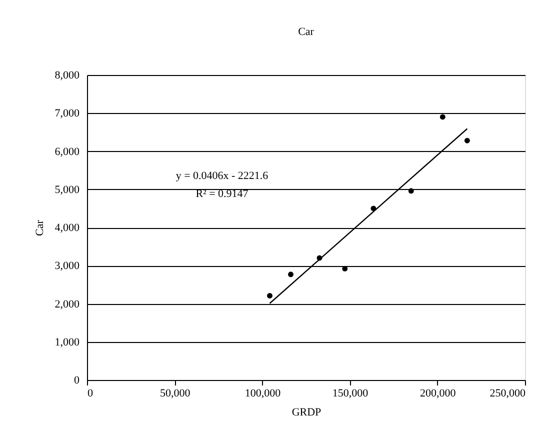 This screenshot has width=556, height=446. Describe the element at coordinates (67, 114) in the screenshot. I see `y-tick-label: 7,000` at that location.